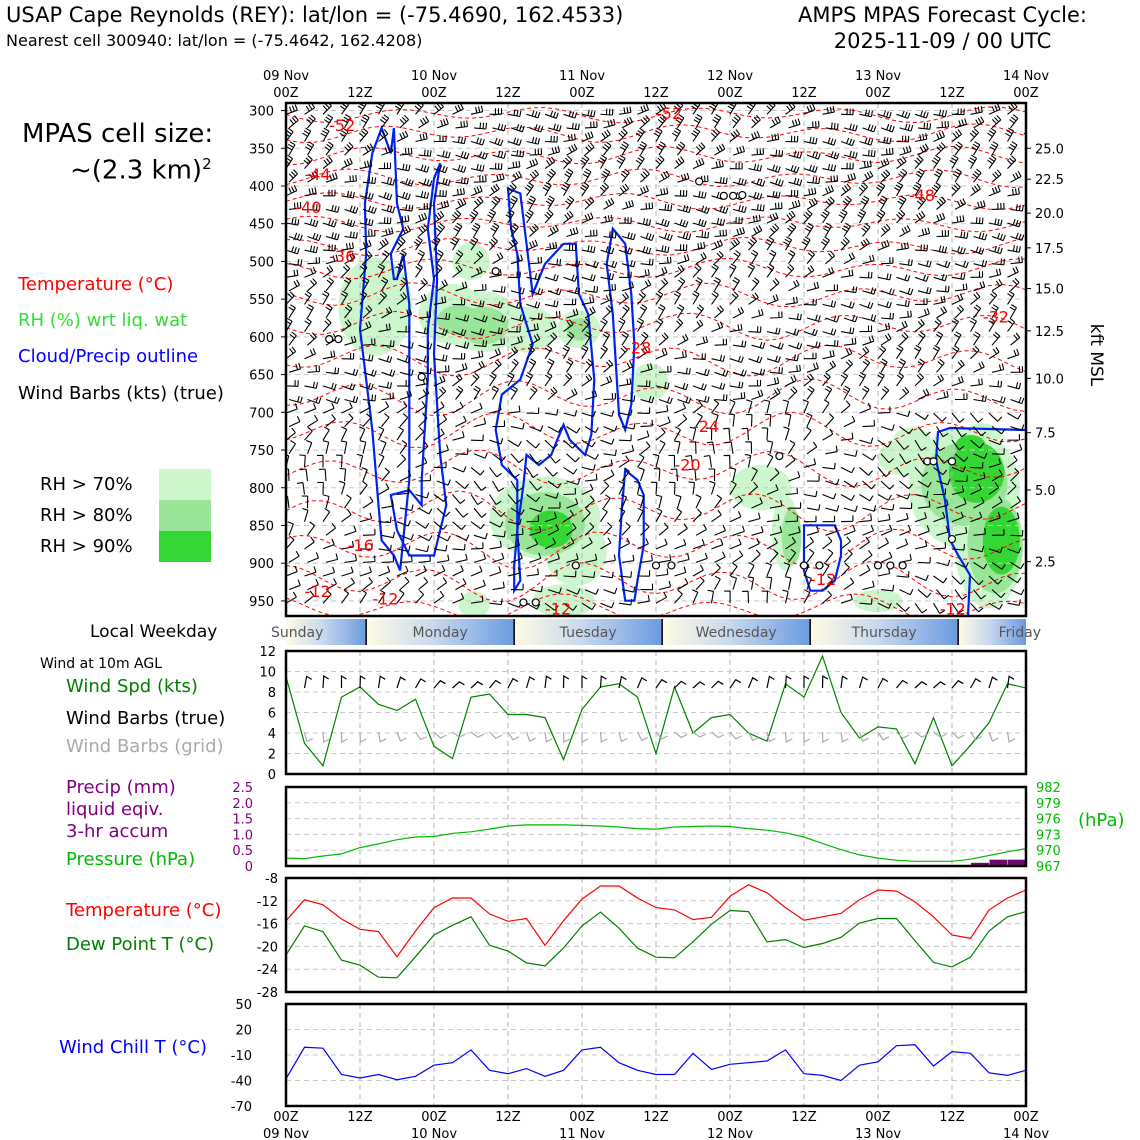  I want to click on grid-wind-barb, so click(825, 737).